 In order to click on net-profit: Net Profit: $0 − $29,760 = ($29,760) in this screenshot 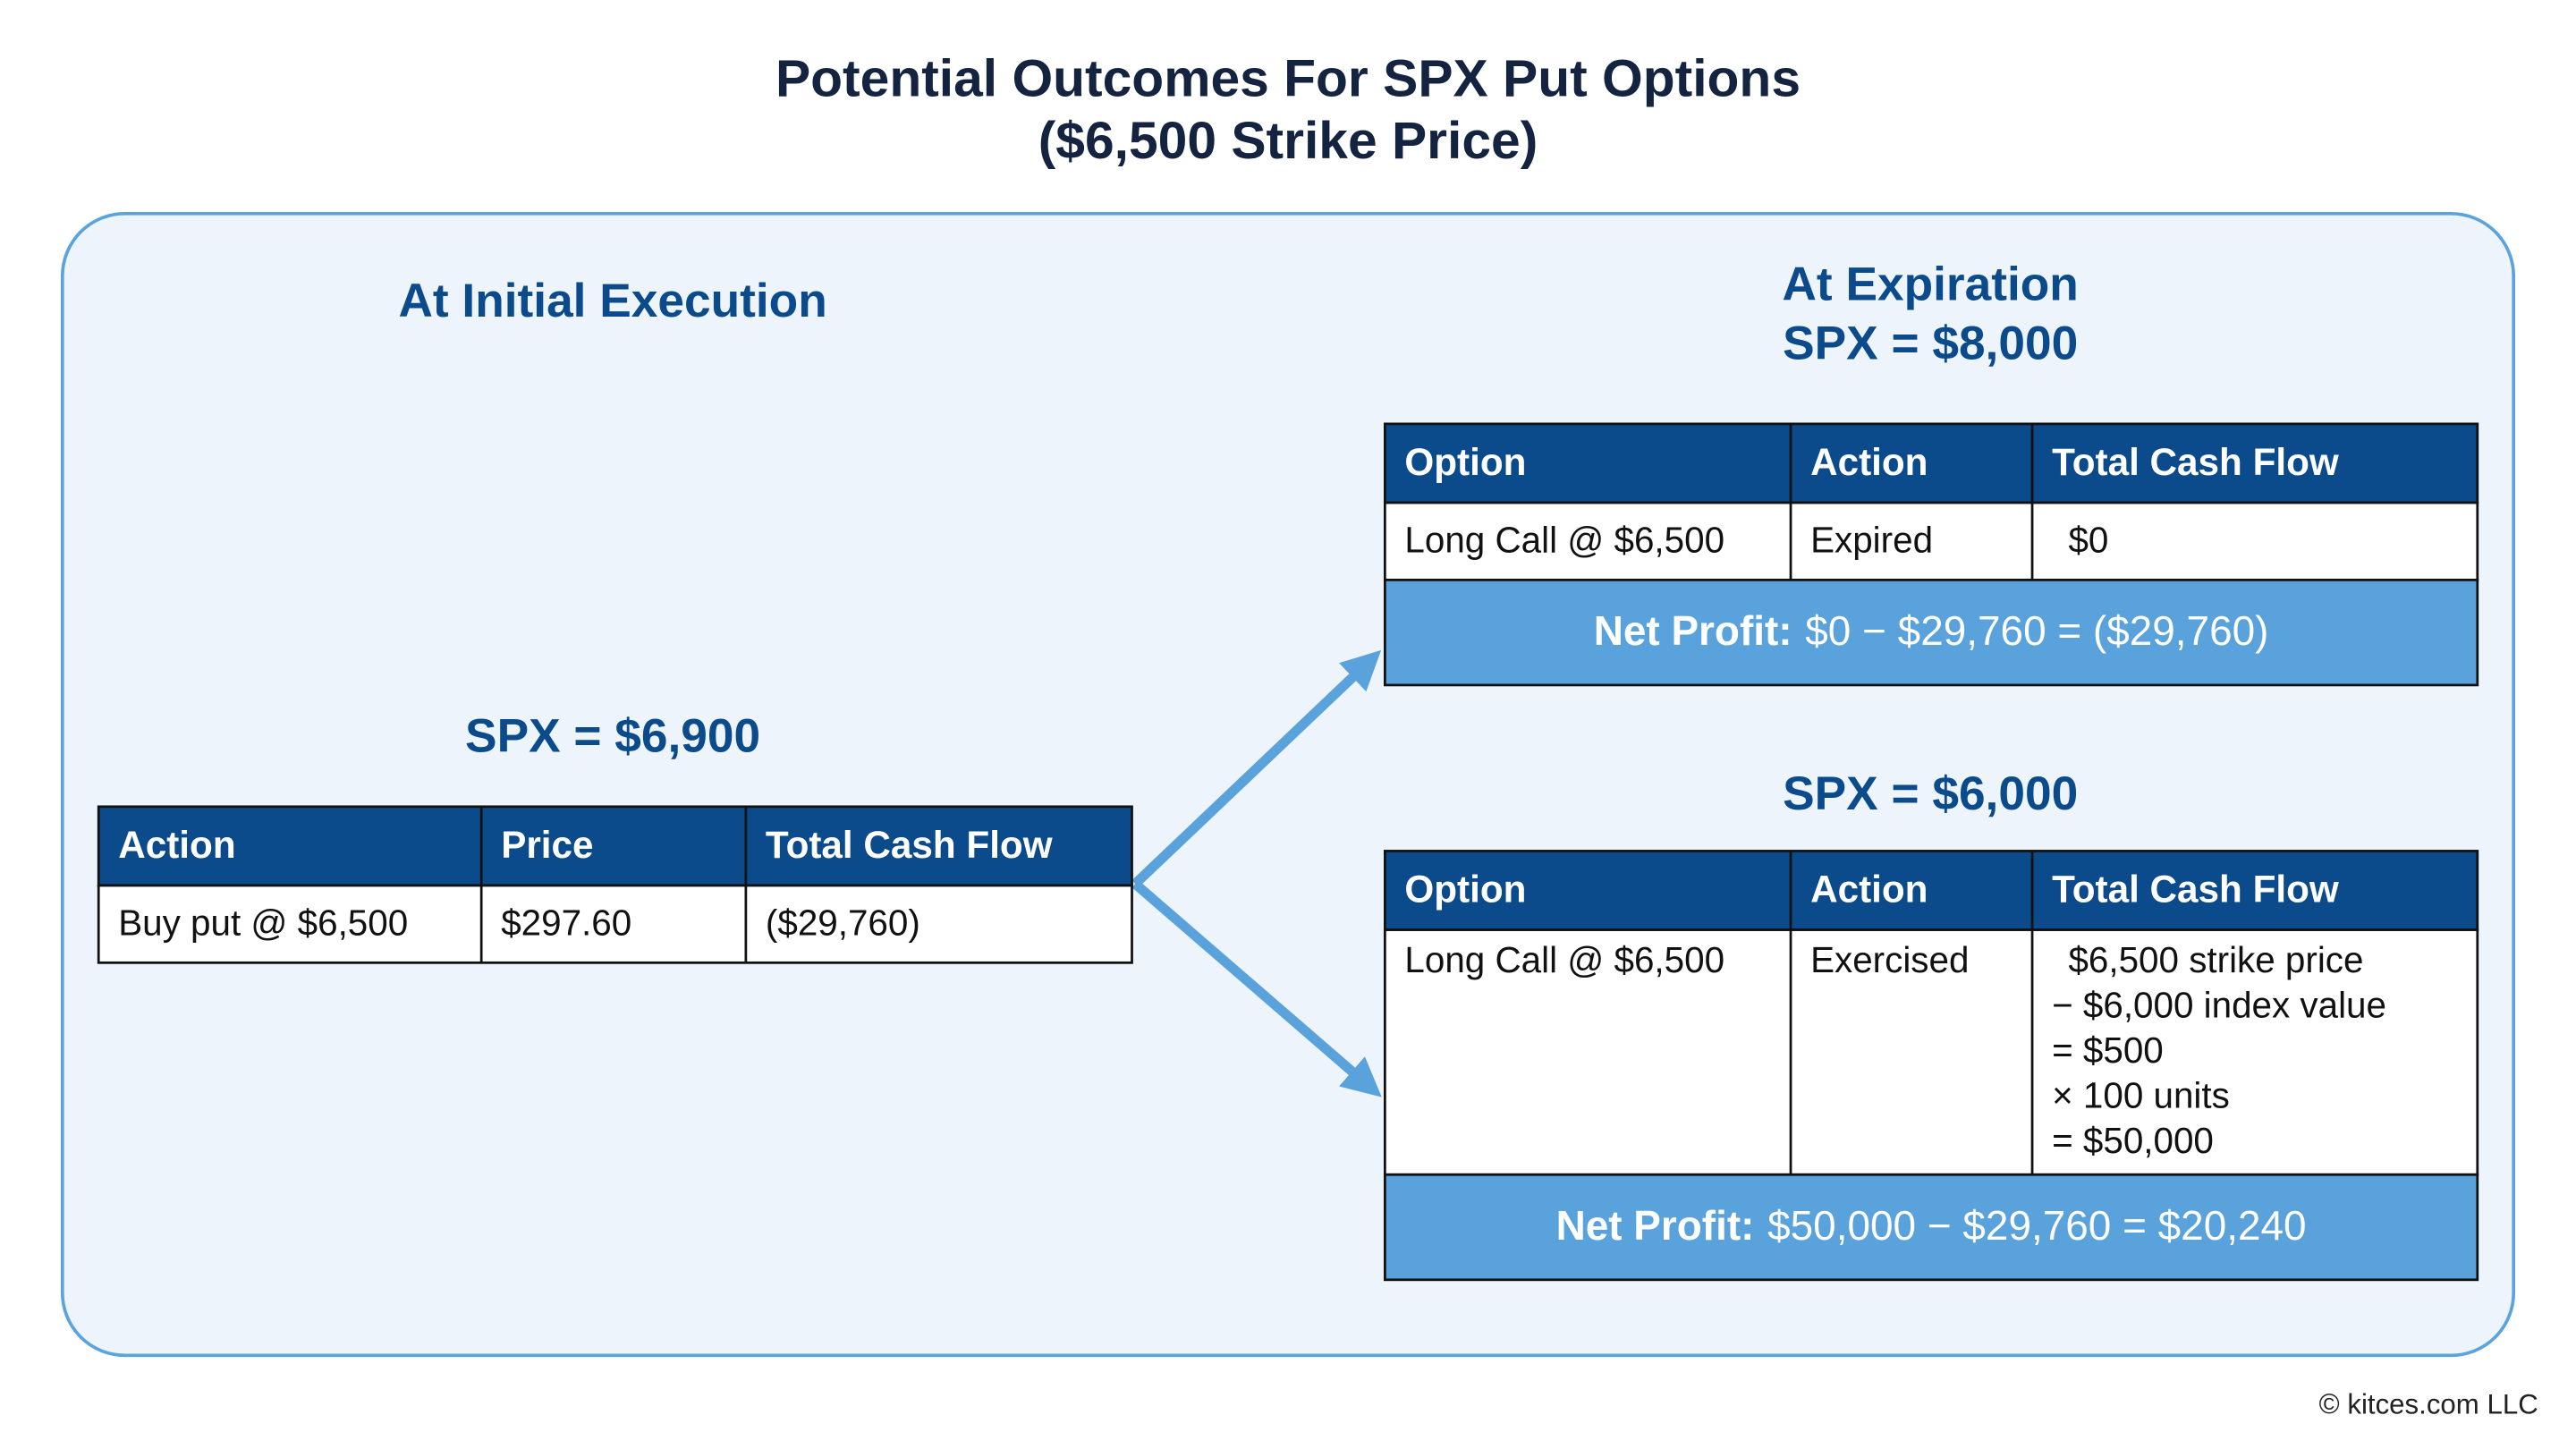, I will do `click(1931, 630)`.